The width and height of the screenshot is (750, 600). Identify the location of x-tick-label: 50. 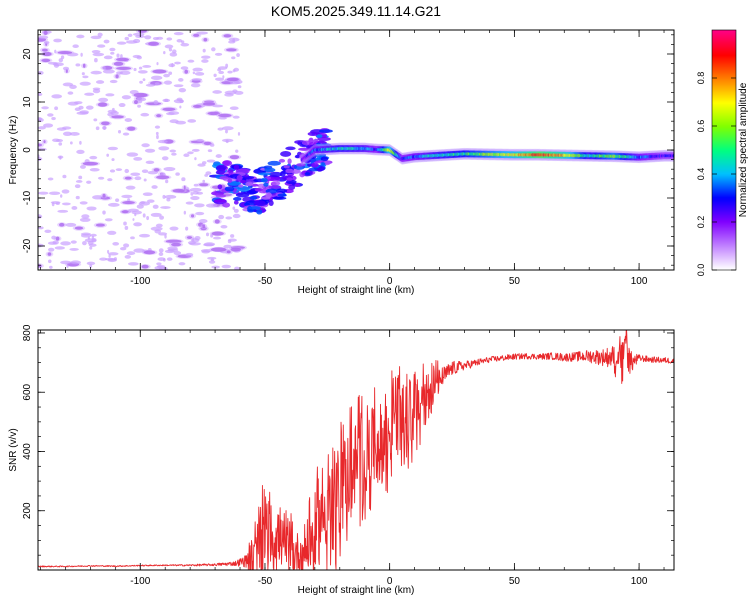
(515, 581).